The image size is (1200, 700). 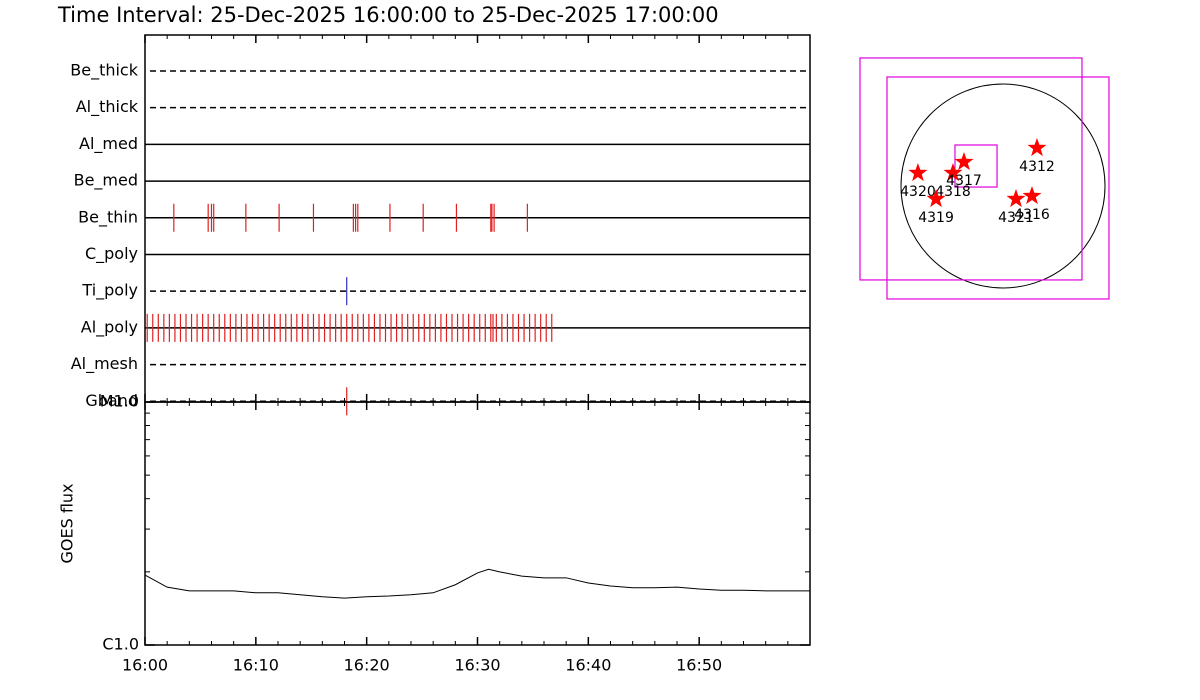 What do you see at coordinates (588, 665) in the screenshot?
I see `x-tick-label: 16:40` at bounding box center [588, 665].